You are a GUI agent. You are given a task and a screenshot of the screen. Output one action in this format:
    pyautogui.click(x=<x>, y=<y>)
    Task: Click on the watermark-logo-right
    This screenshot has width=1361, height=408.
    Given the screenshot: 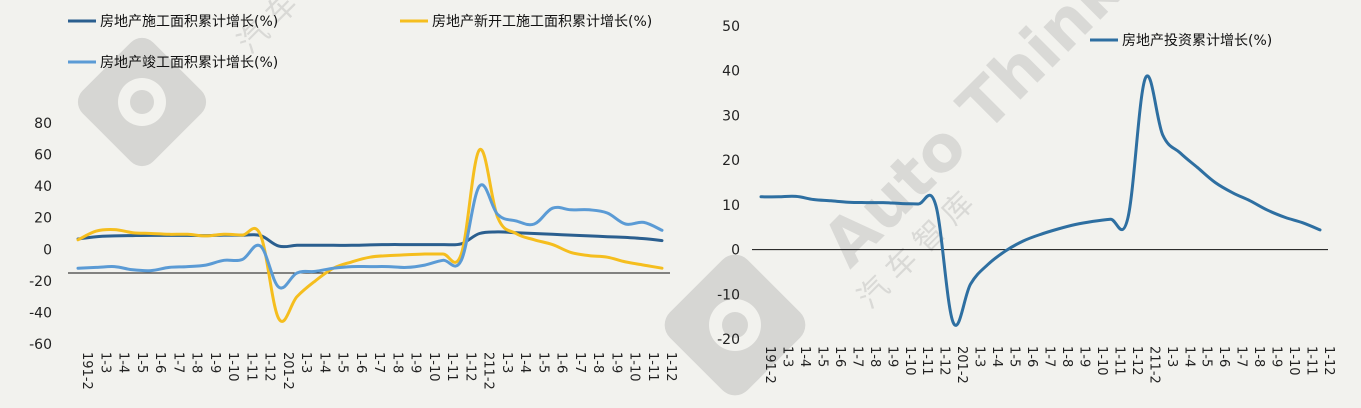 What is the action you would take?
    pyautogui.click(x=735, y=325)
    